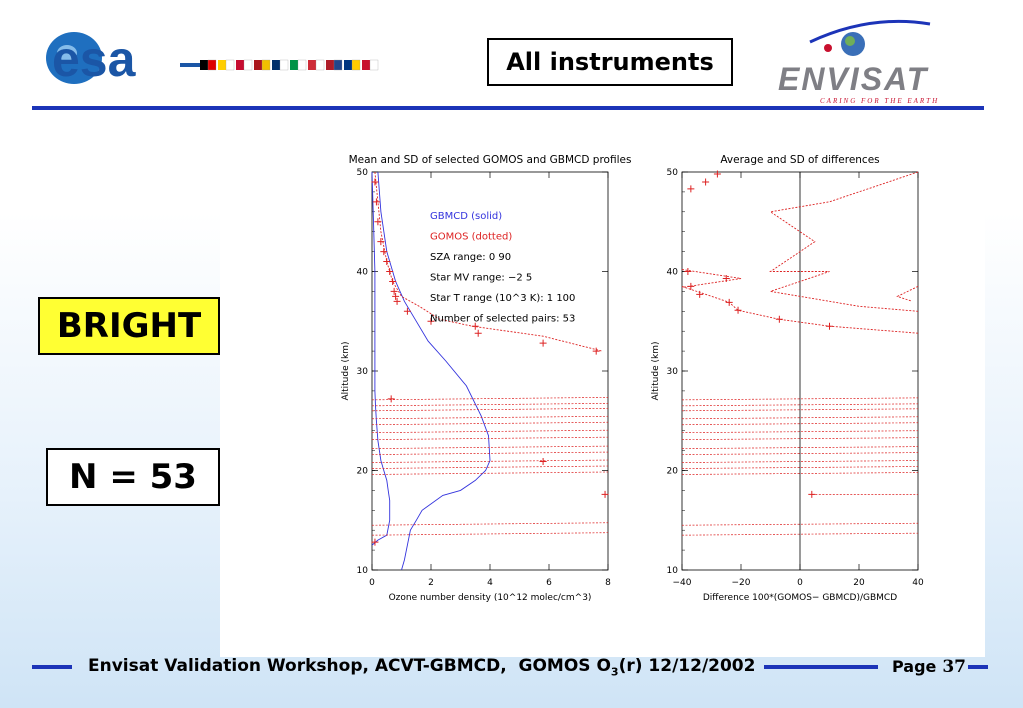 The image size is (1023, 708). What do you see at coordinates (682, 583) in the screenshot?
I see `x-tick-label: −40` at bounding box center [682, 583].